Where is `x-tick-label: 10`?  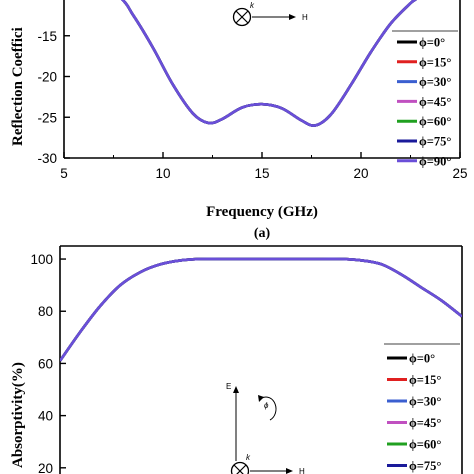
x-tick-label: 10 is located at coordinates (162, 173).